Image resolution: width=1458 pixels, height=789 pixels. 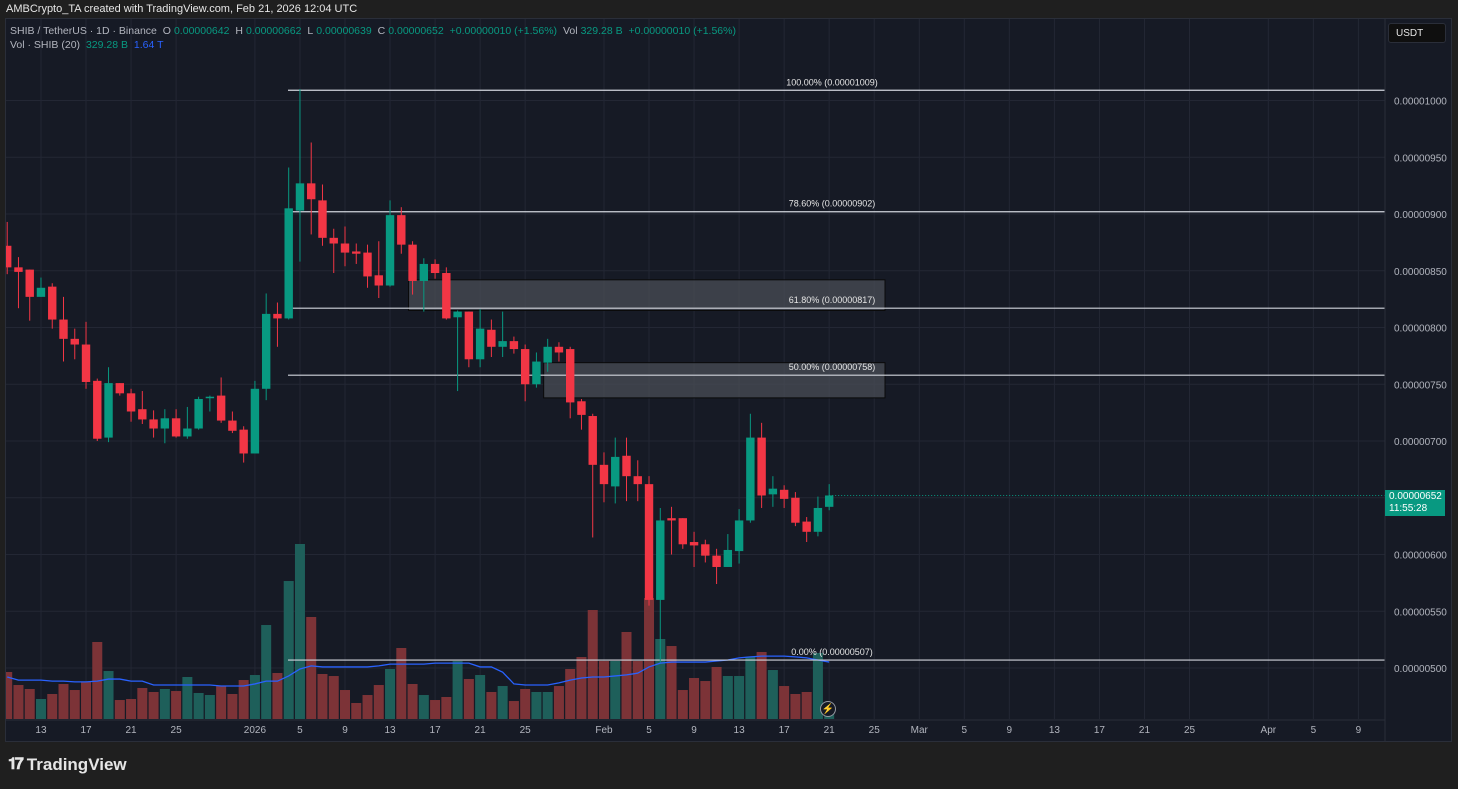 What do you see at coordinates (1010, 730) in the screenshot?
I see `x-tick-label: 9` at bounding box center [1010, 730].